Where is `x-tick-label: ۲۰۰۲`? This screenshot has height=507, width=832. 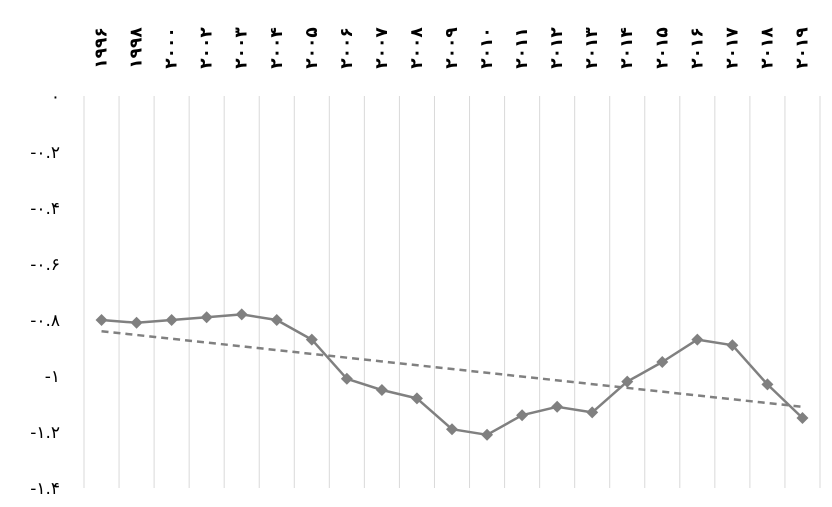
x-tick-label: ۲۰۰۲ is located at coordinates (207, 48).